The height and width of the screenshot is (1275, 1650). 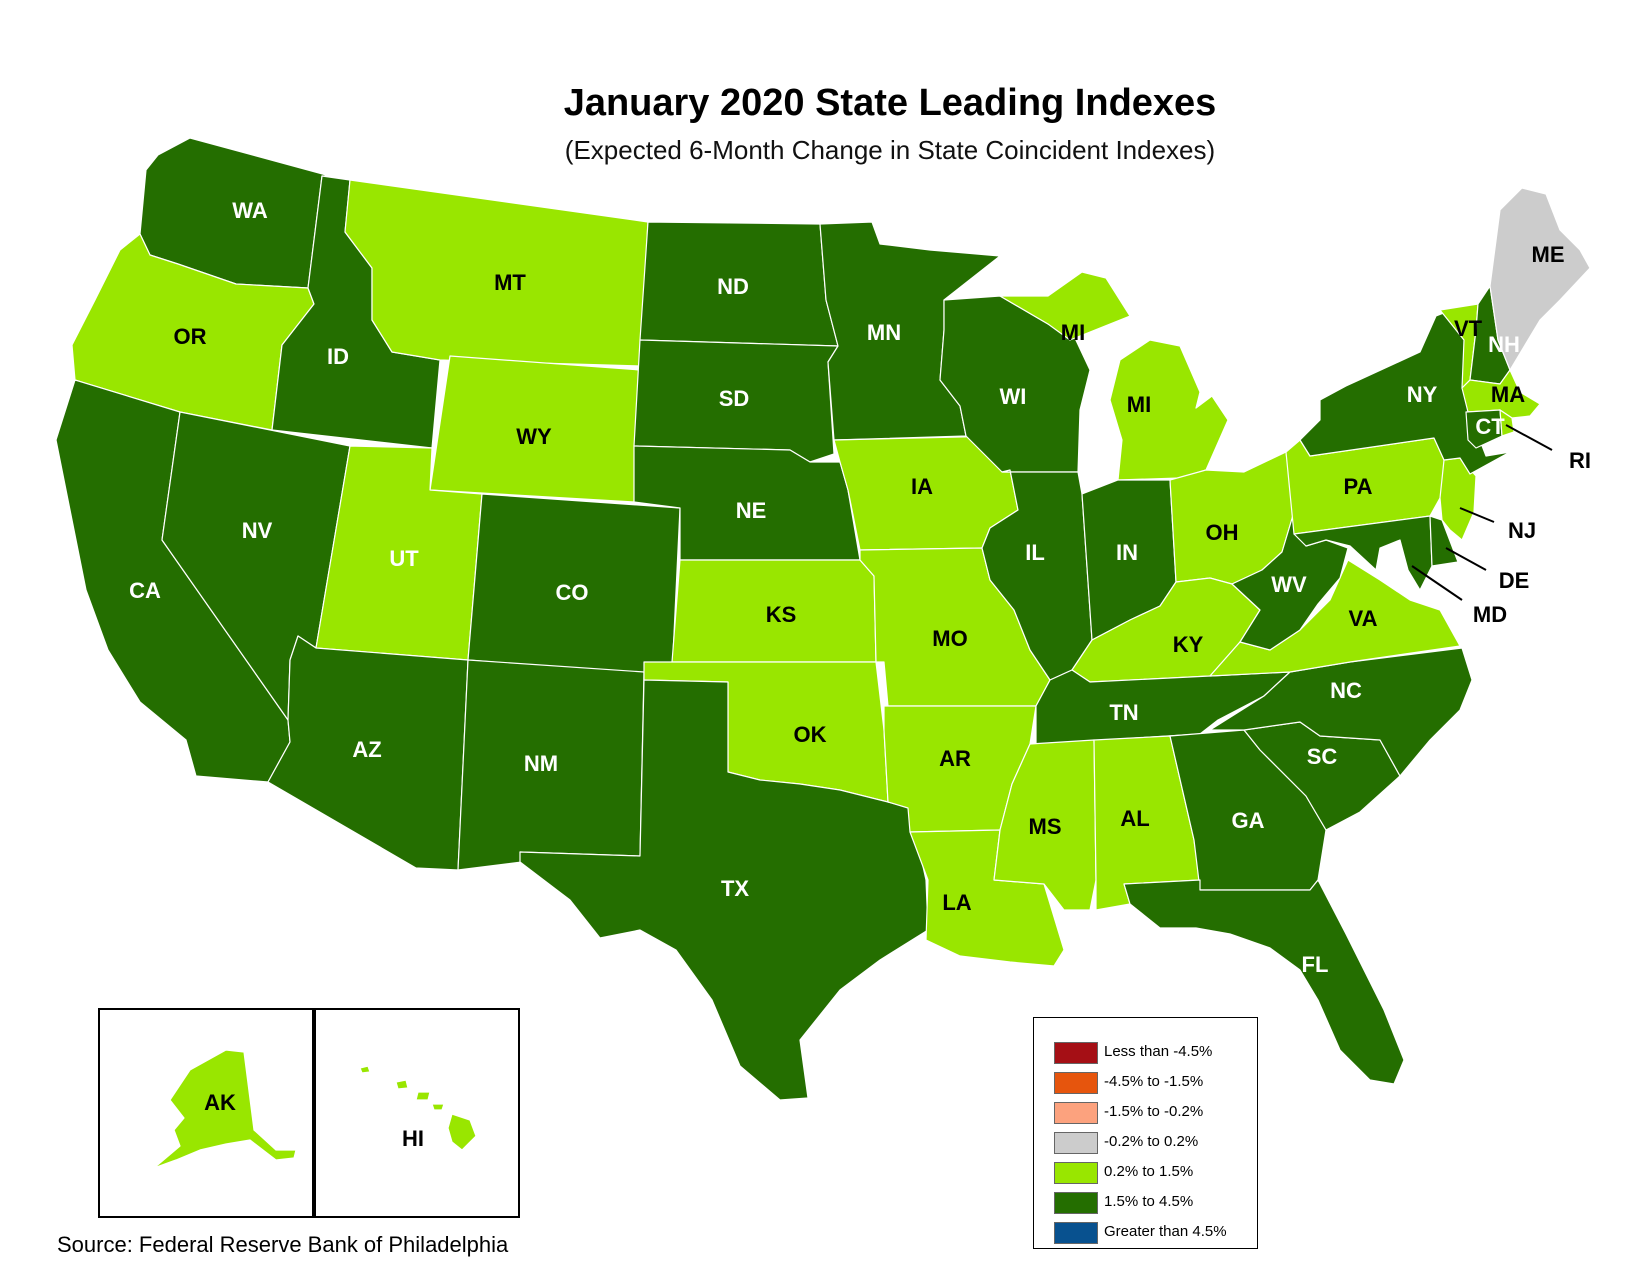 What do you see at coordinates (572, 592) in the screenshot?
I see `label-CO: CO` at bounding box center [572, 592].